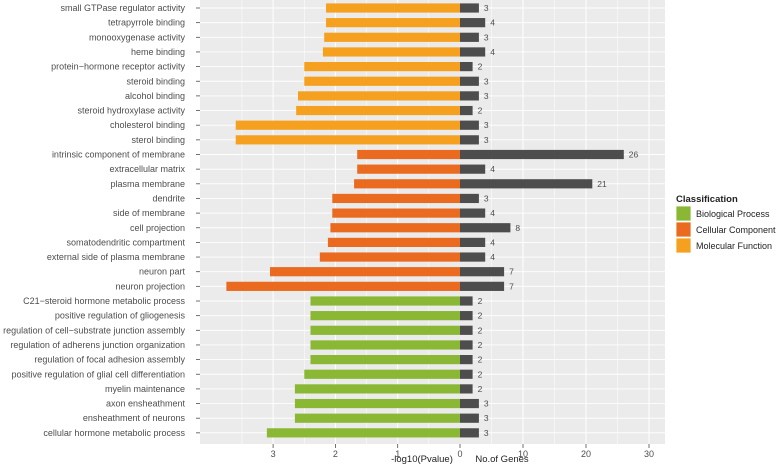  Describe the element at coordinates (118, 155) in the screenshot. I see `category-label: intrinsic component of membrane` at that location.